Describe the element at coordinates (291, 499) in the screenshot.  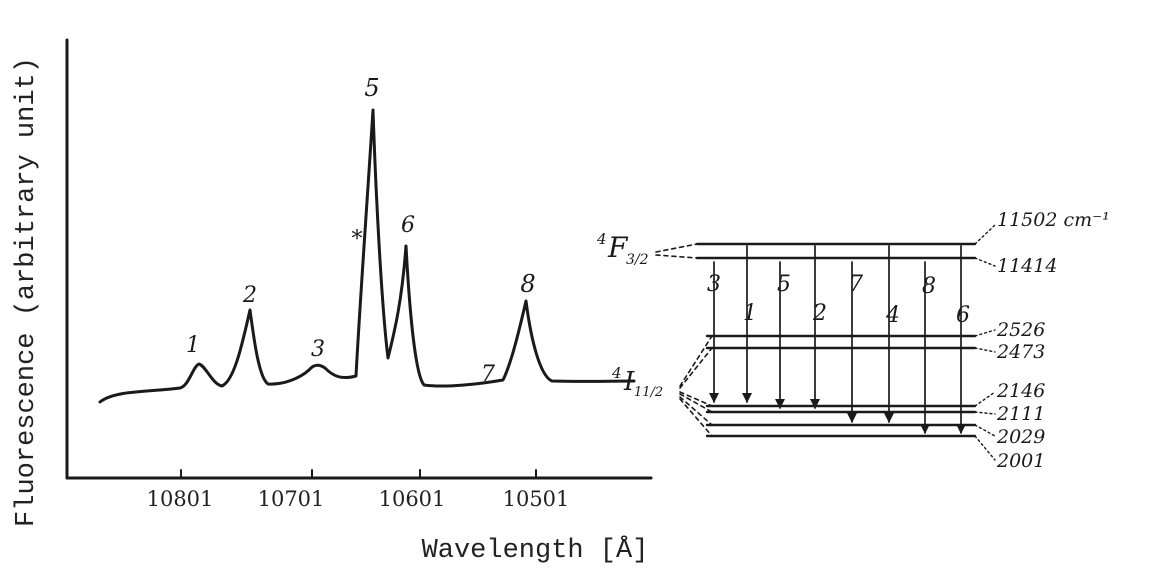
I see `x-tick-label-2: 10701` at that location.